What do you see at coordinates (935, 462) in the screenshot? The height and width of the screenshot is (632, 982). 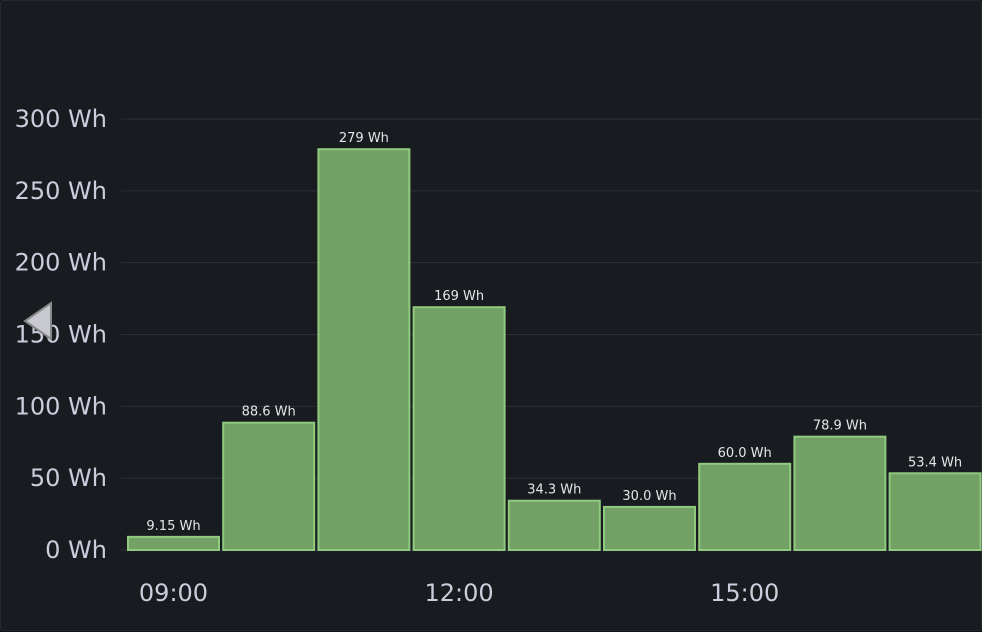 I see `bar-value-label: 53.4 Wh` at bounding box center [935, 462].